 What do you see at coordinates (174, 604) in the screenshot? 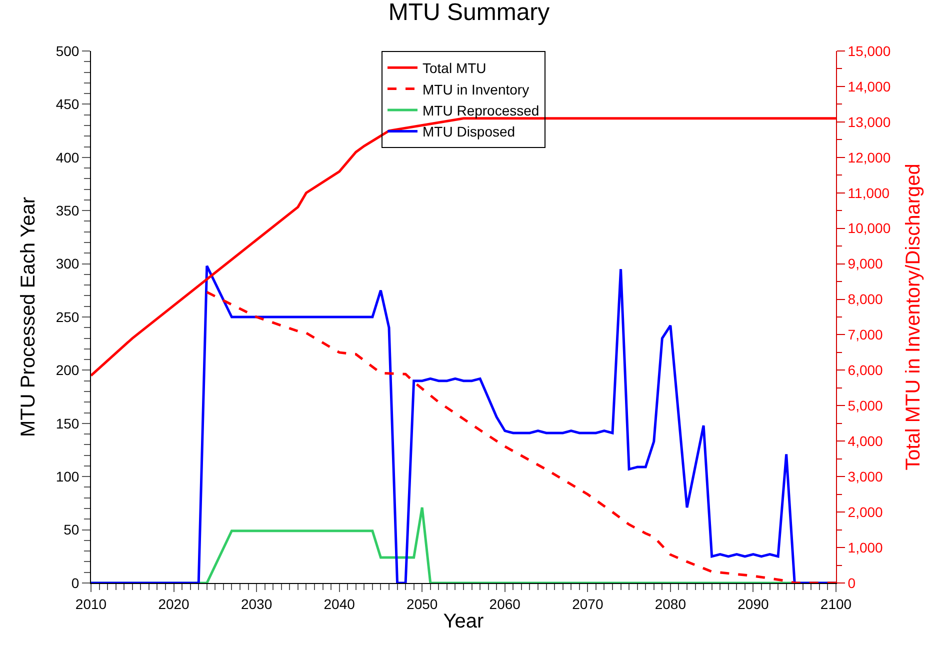
I see `x-tick-label: 2020` at bounding box center [174, 604].